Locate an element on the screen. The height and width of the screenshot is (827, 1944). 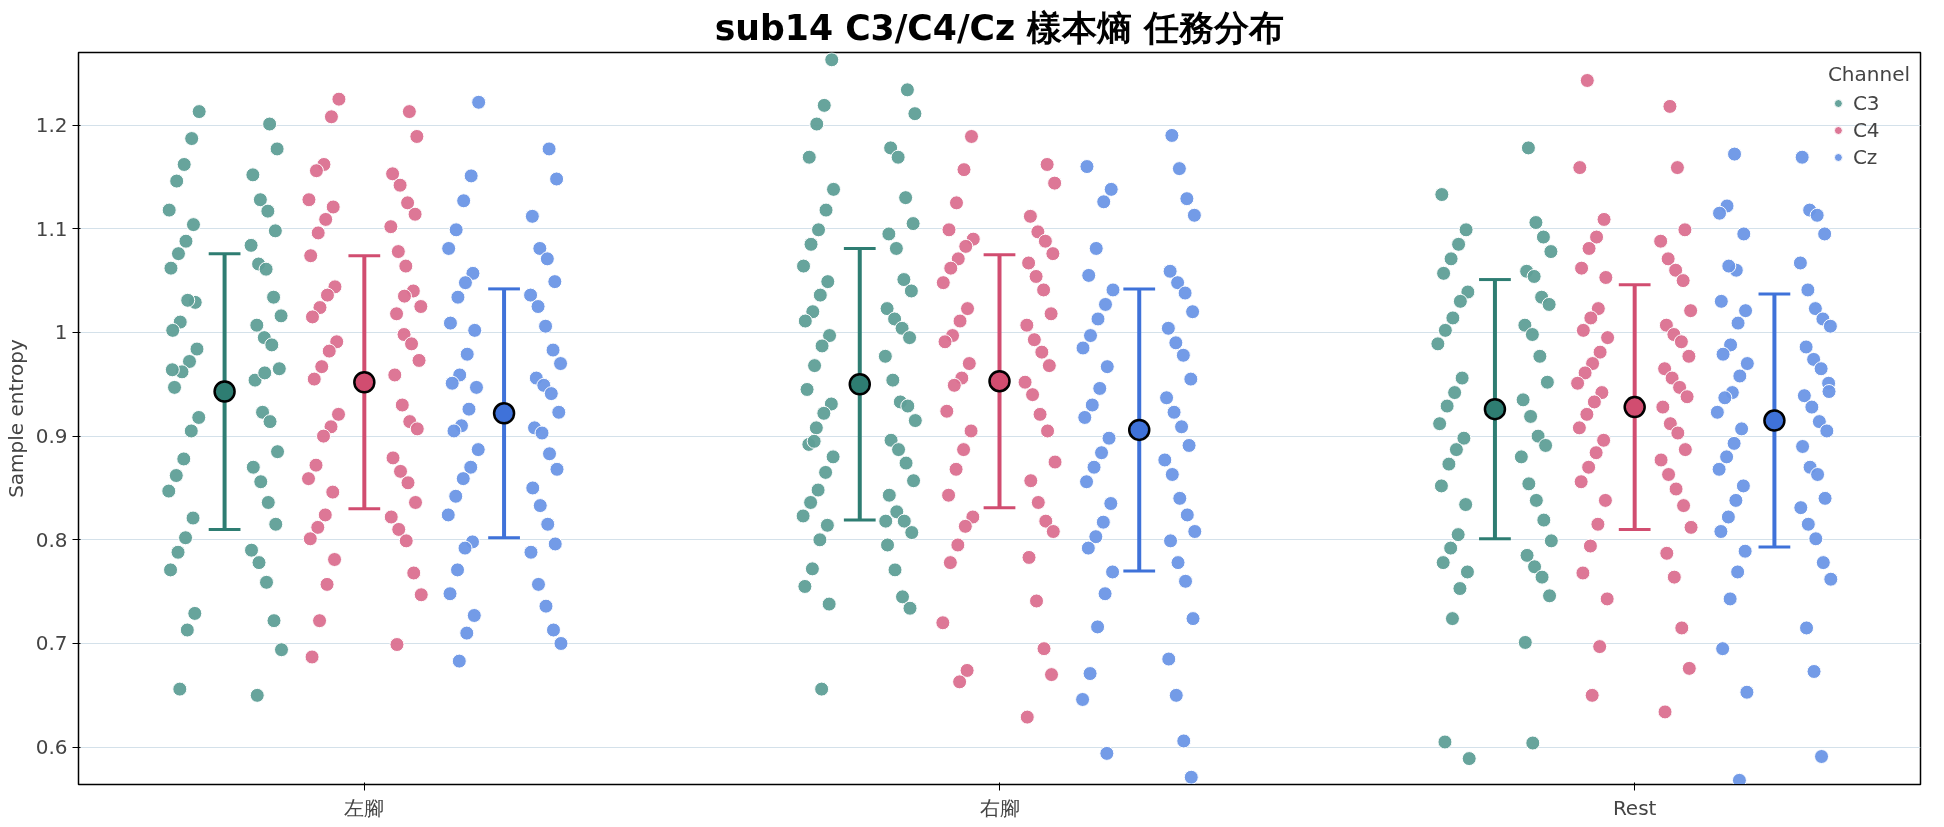
legend-label: C4 is located at coordinates (1866, 130).